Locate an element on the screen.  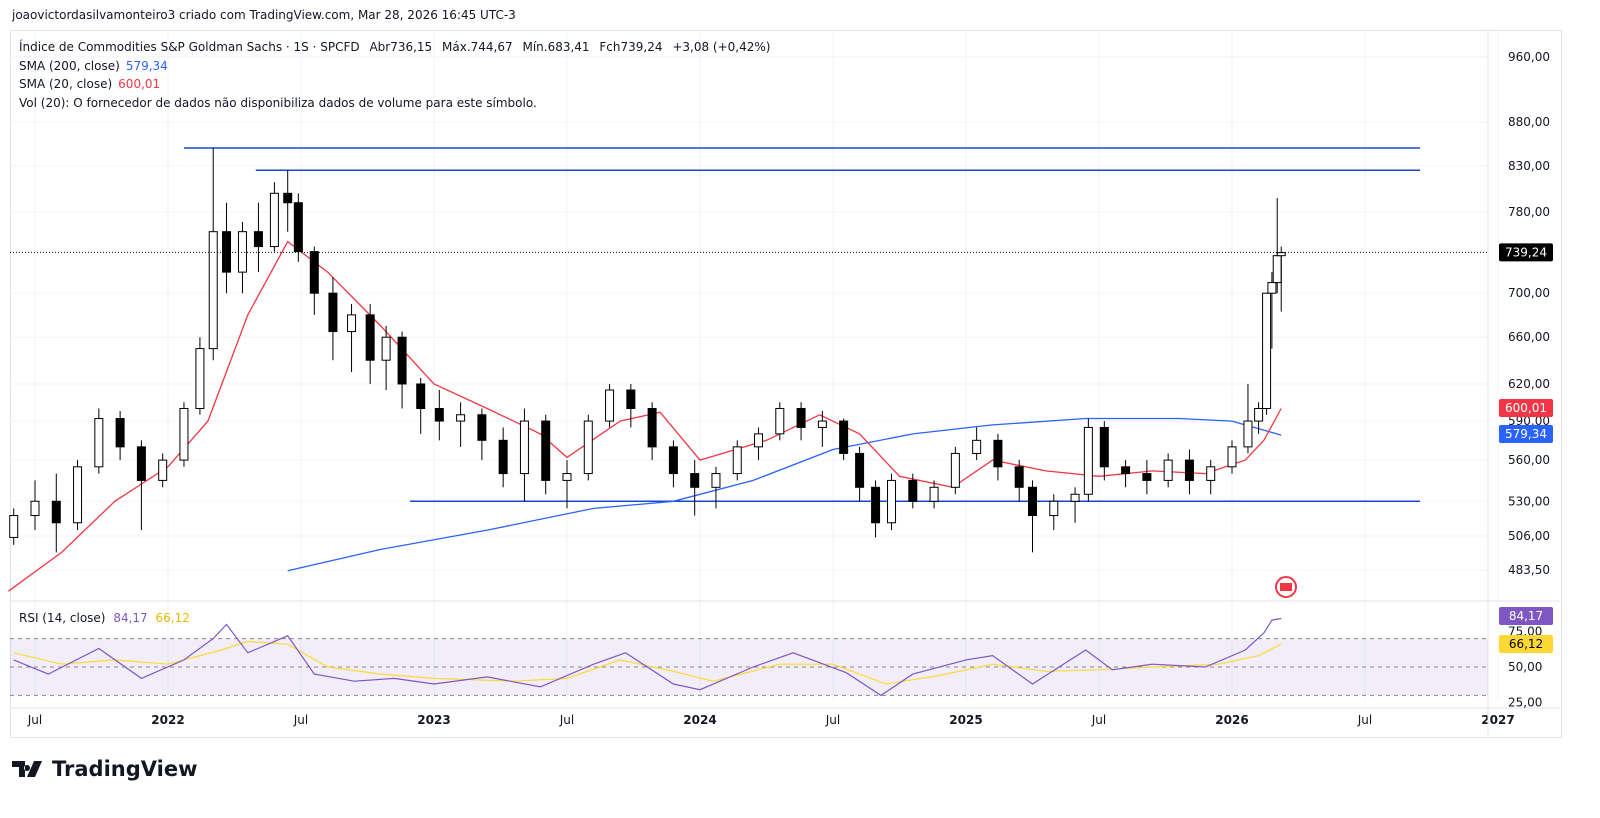
sma20-tag-bg is located at coordinates (1526, 408).